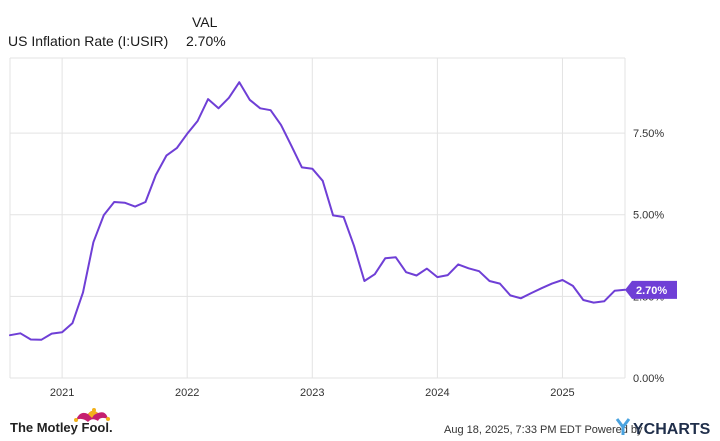 The width and height of the screenshot is (720, 441). What do you see at coordinates (562, 393) in the screenshot?
I see `x-tick-label: 2025` at bounding box center [562, 393].